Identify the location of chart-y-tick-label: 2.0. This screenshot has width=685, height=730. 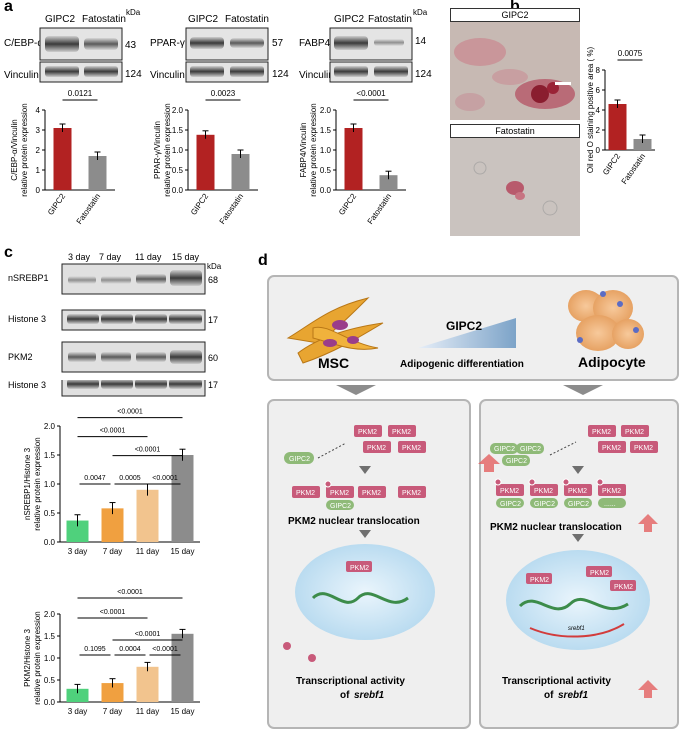
(50, 614).